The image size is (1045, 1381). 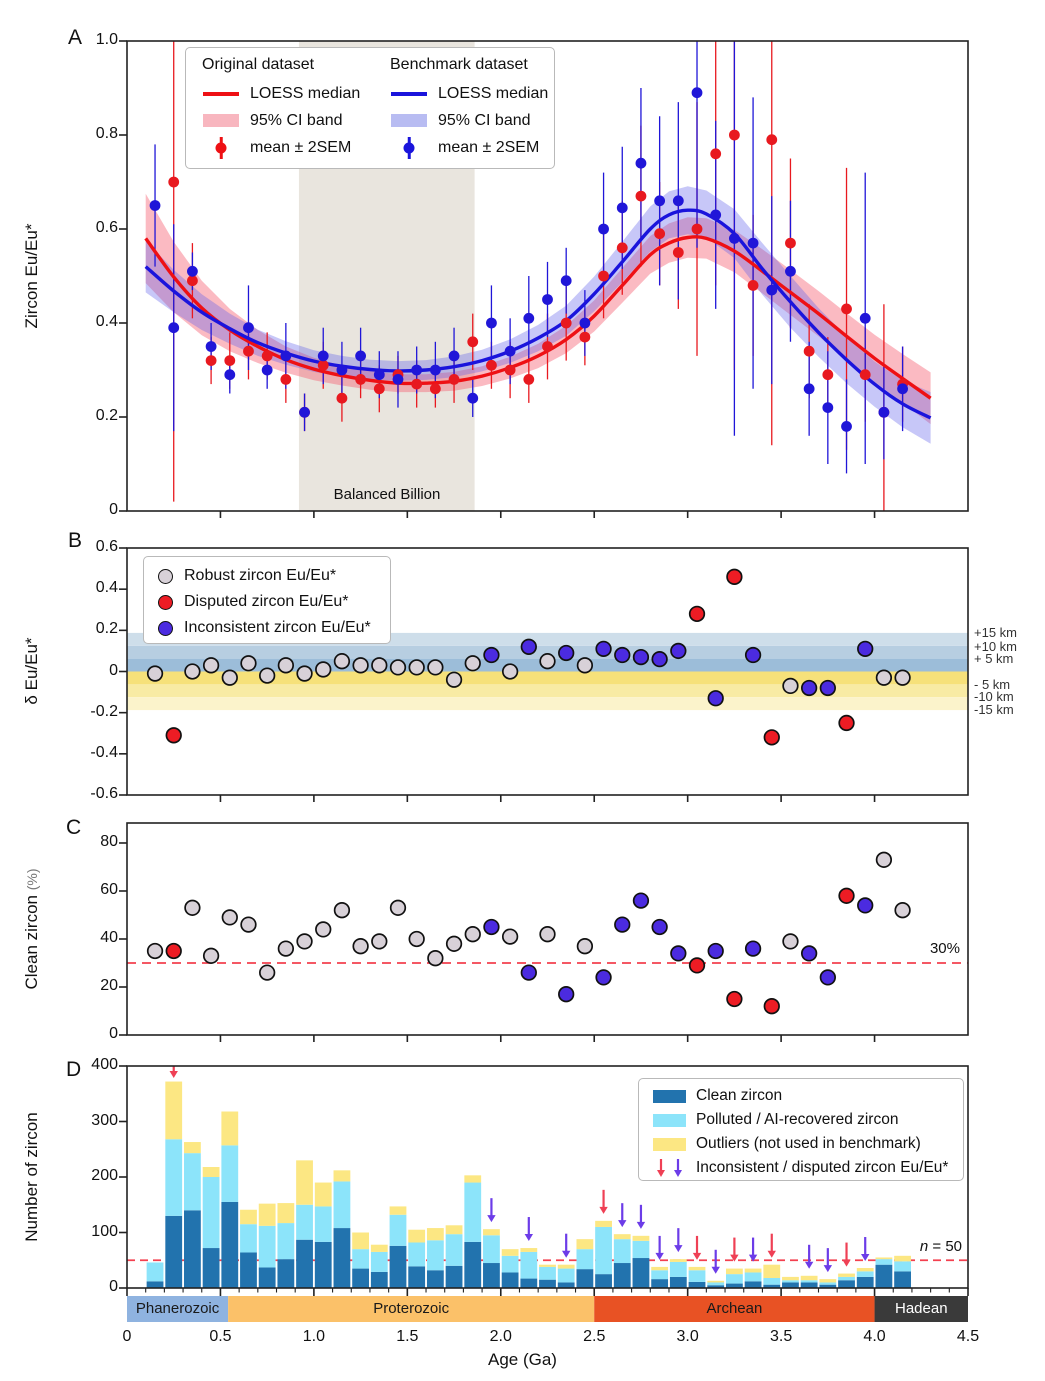 What do you see at coordinates (106, 415) in the screenshot?
I see `panel-a-ytick-0.2: 0.2` at bounding box center [106, 415].